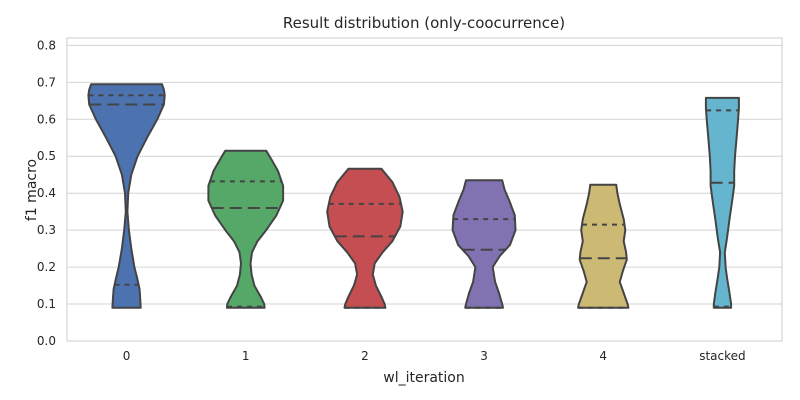 The width and height of the screenshot is (800, 400). I want to click on y-tick-label: 0.1, so click(46, 304).